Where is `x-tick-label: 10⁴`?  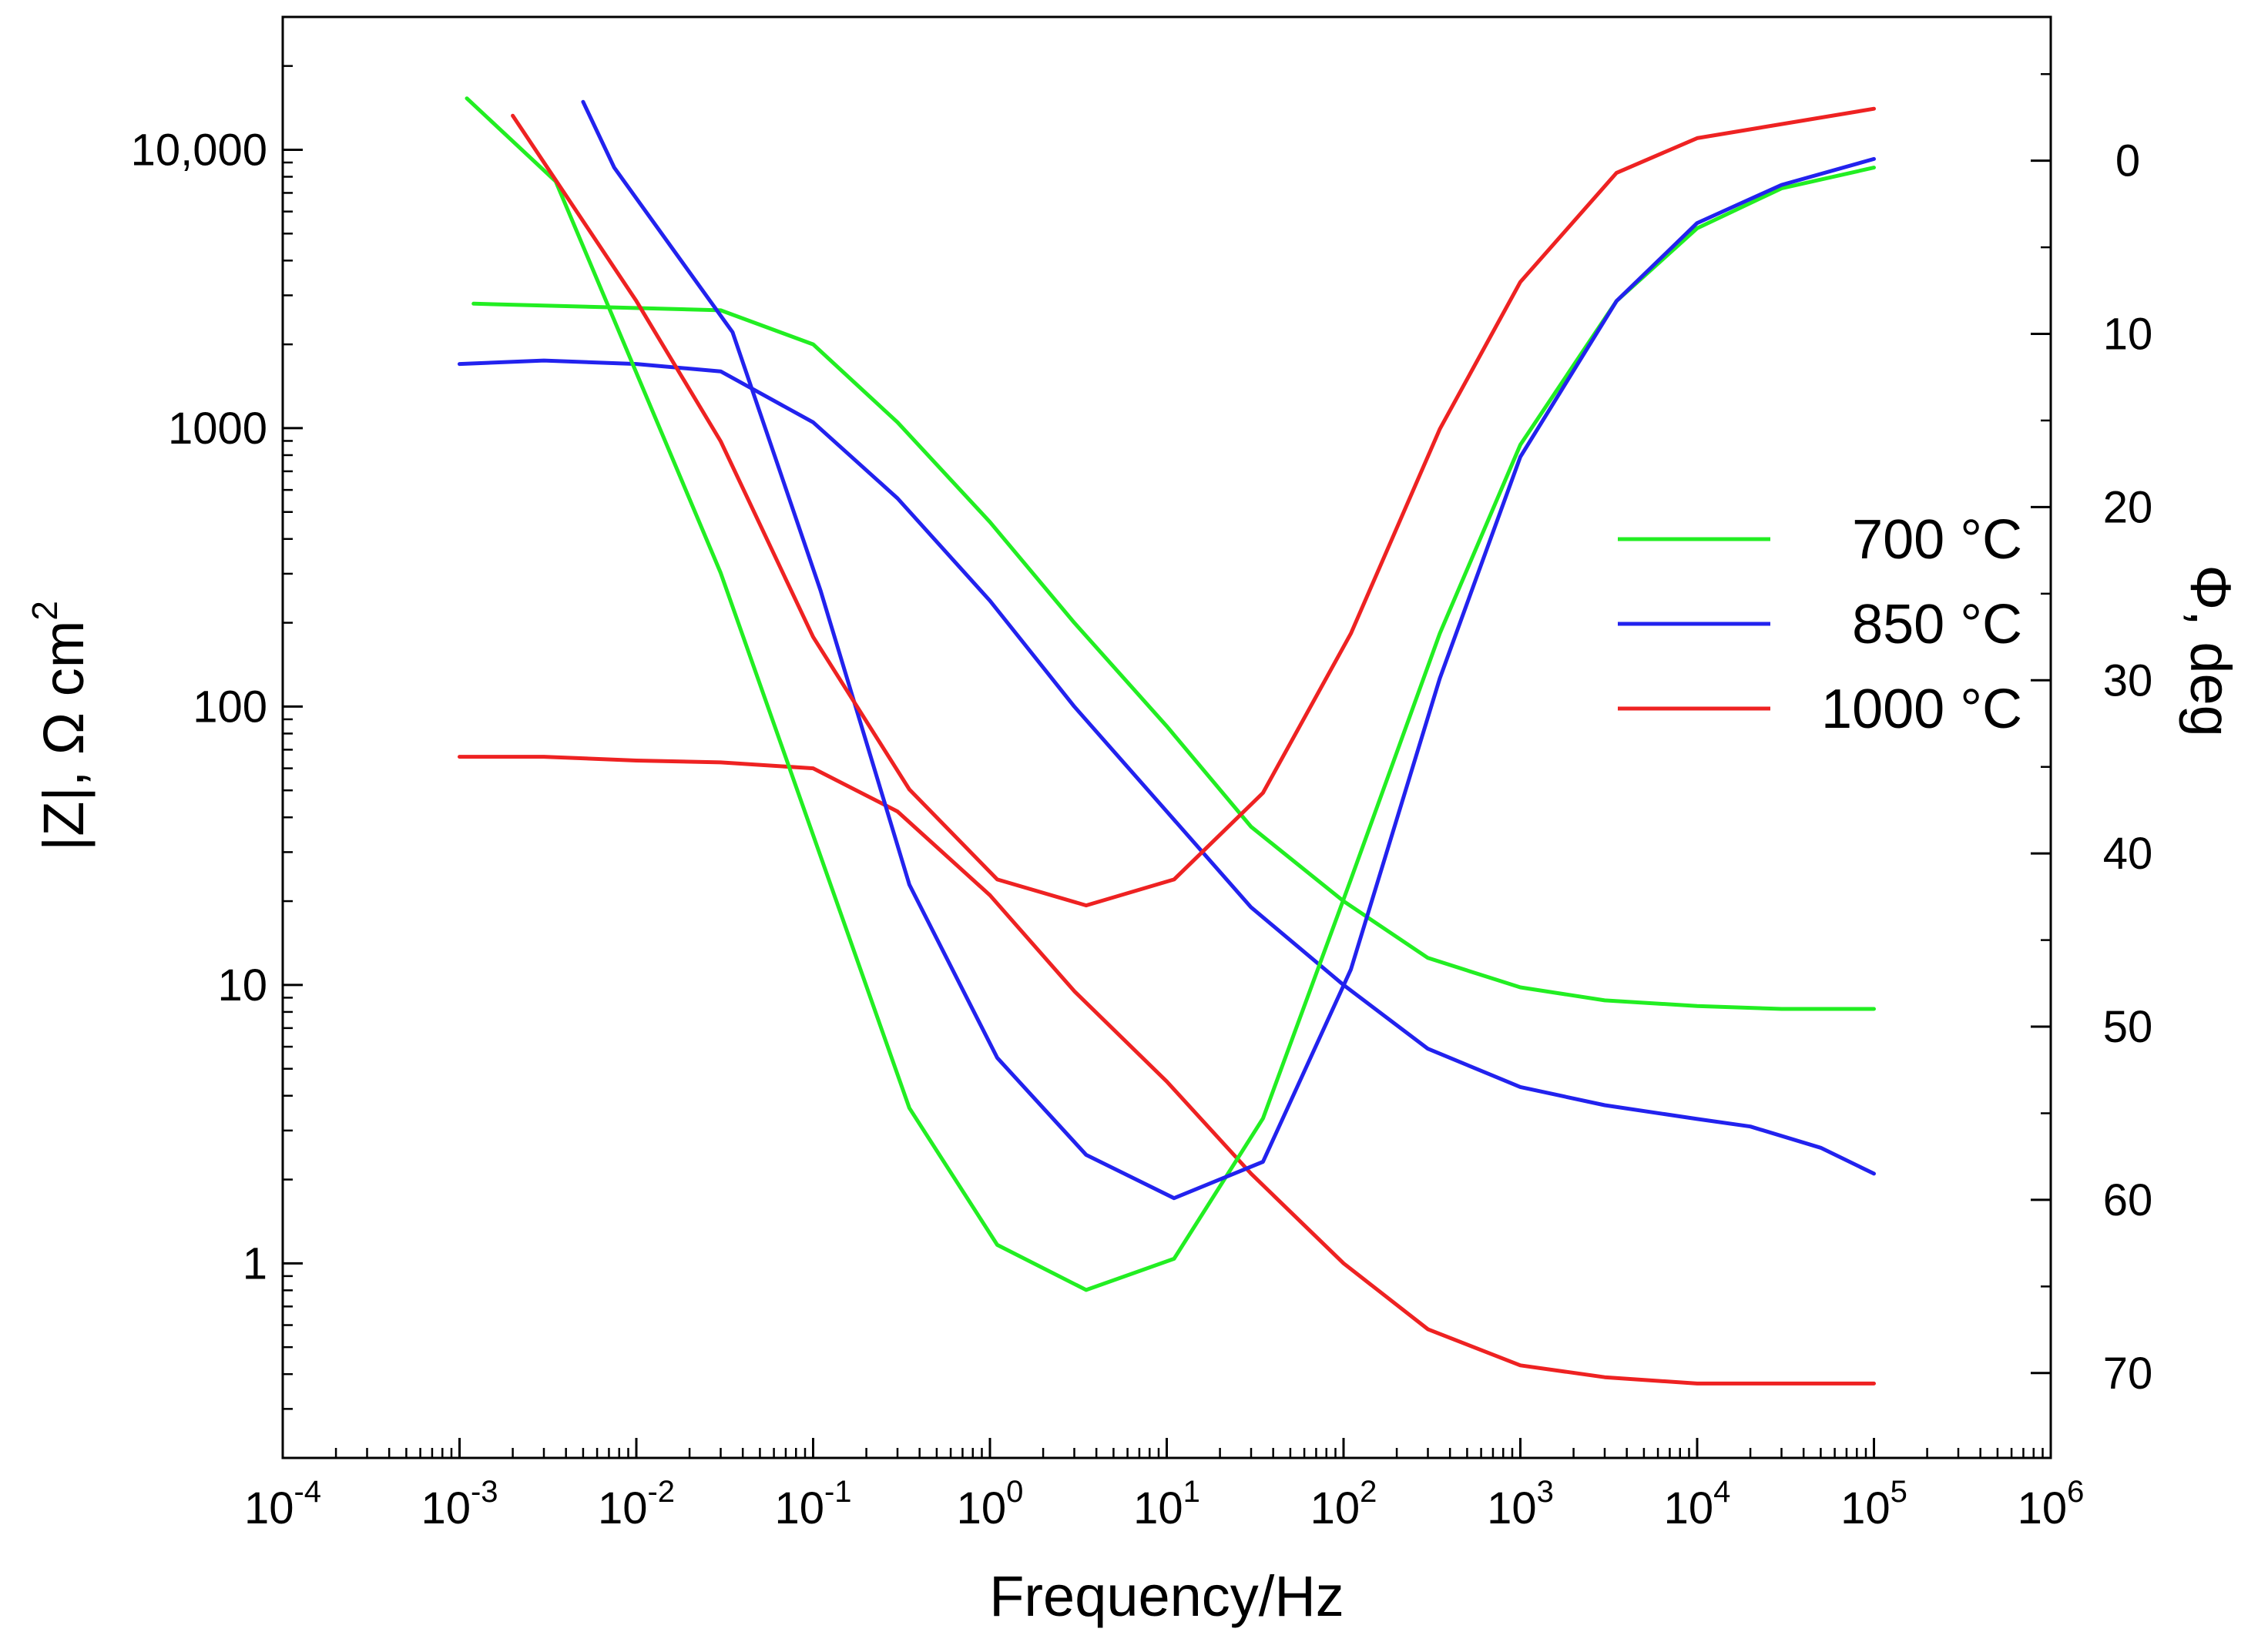
x-tick-label: 10⁴ is located at coordinates (1697, 1504).